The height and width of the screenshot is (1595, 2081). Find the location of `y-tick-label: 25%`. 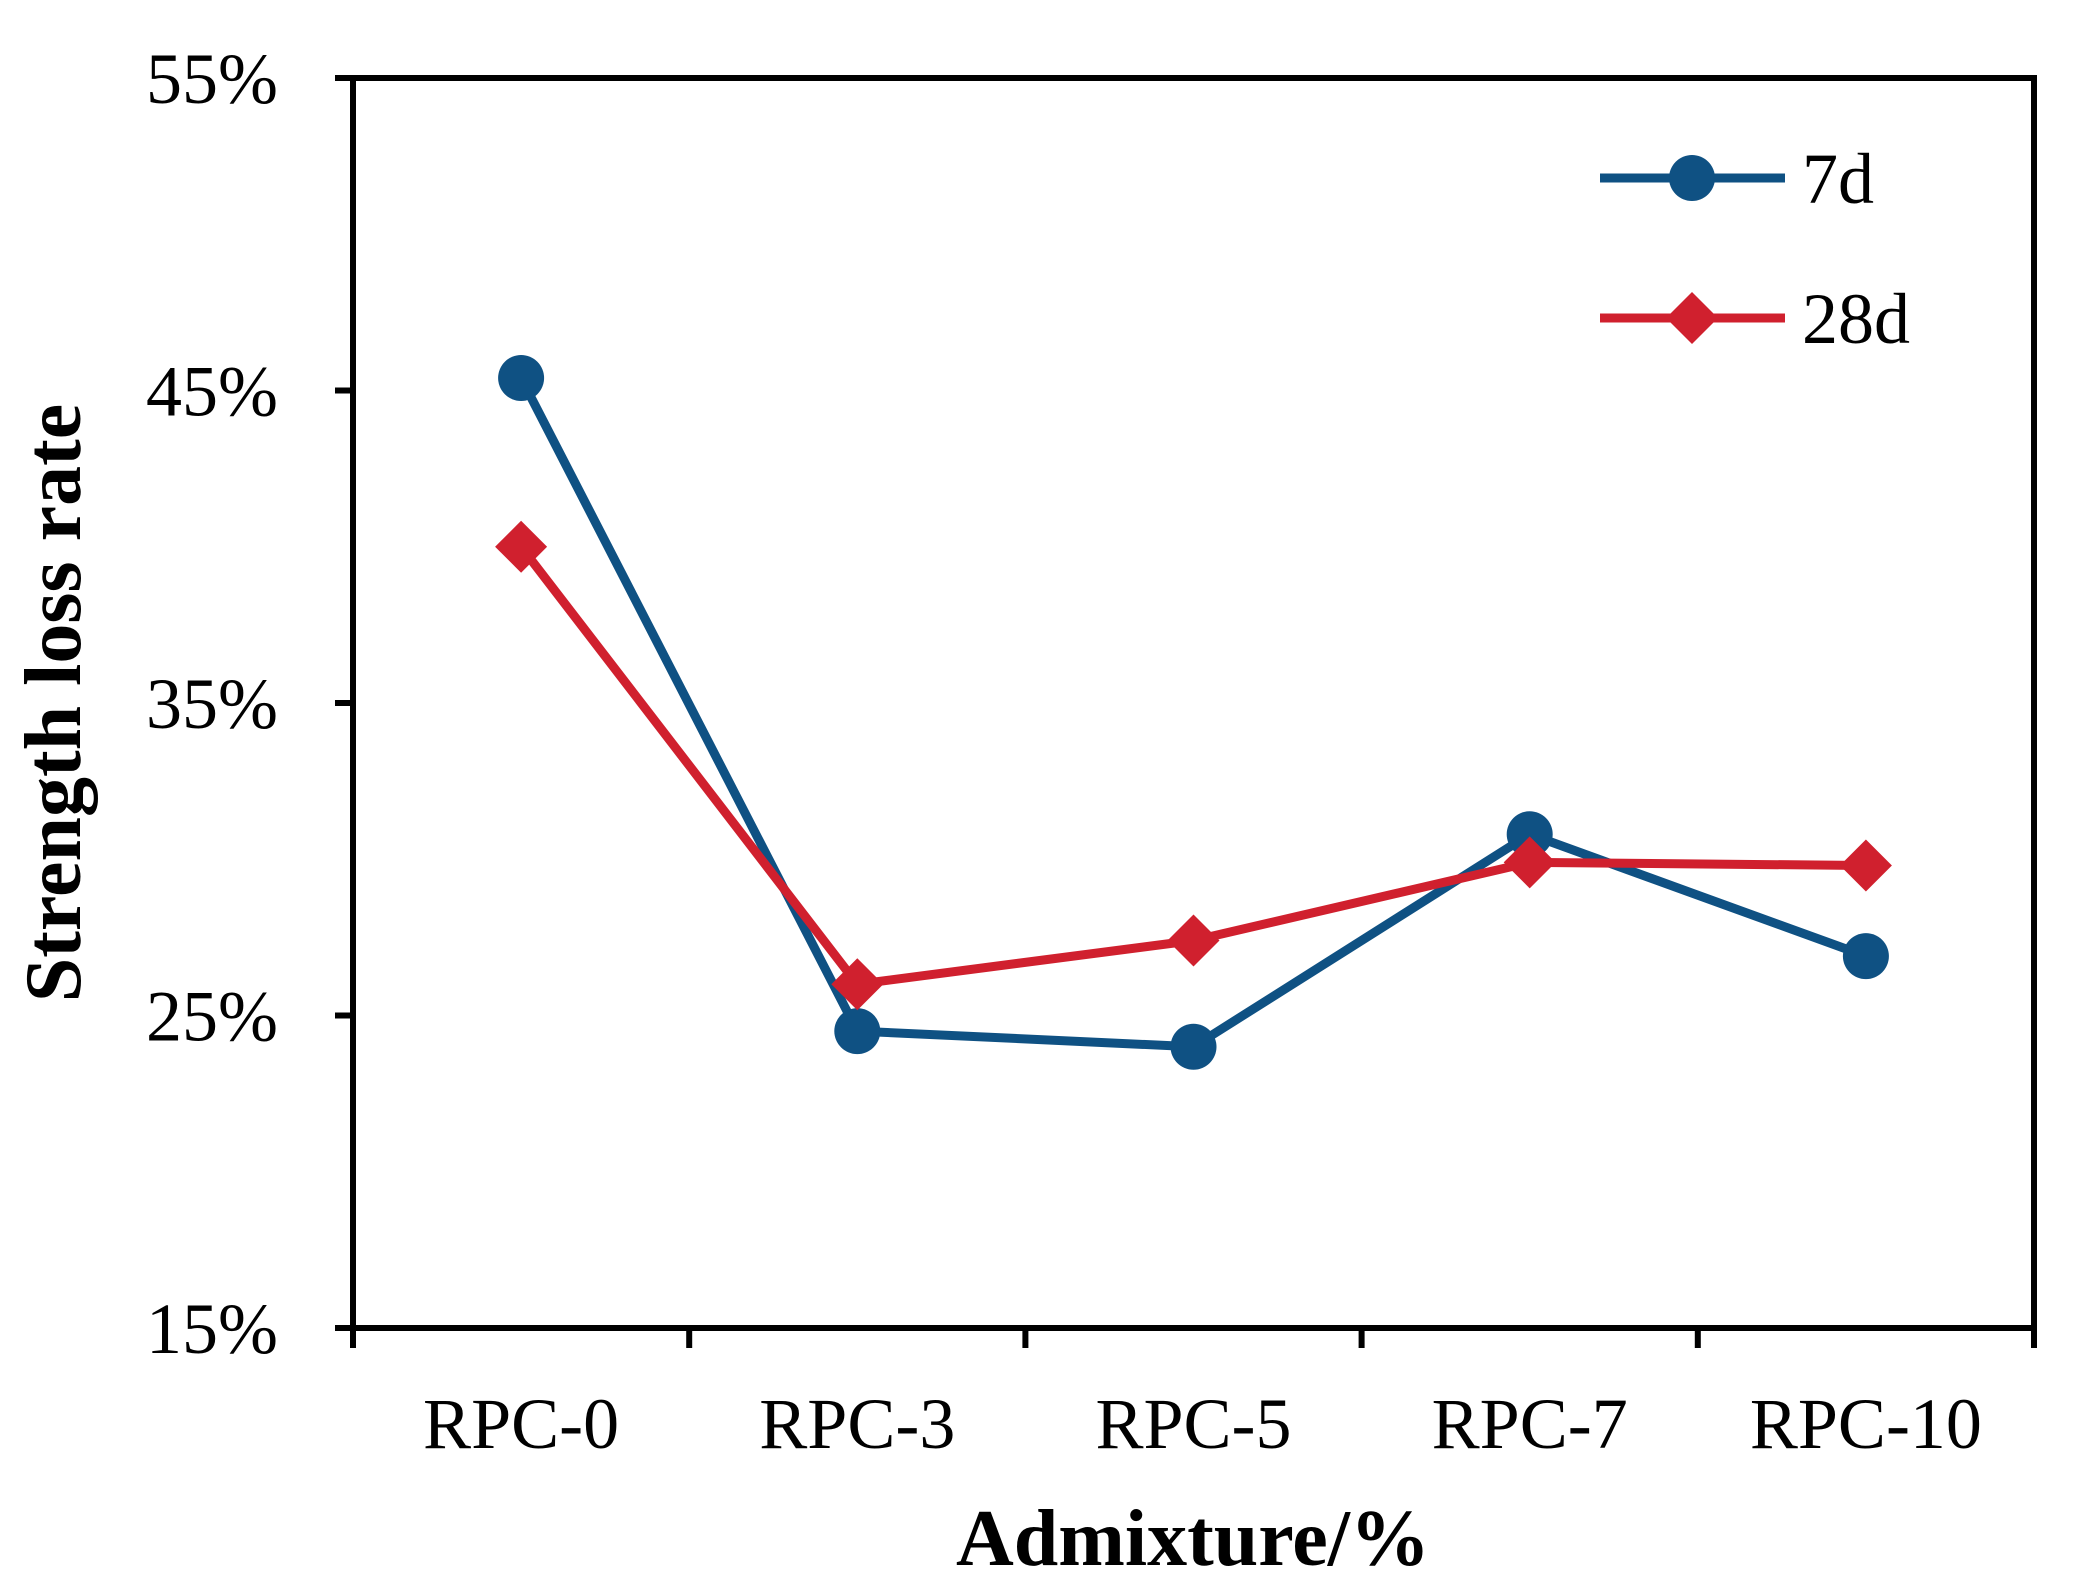

y-tick-label: 25% is located at coordinates (212, 1017).